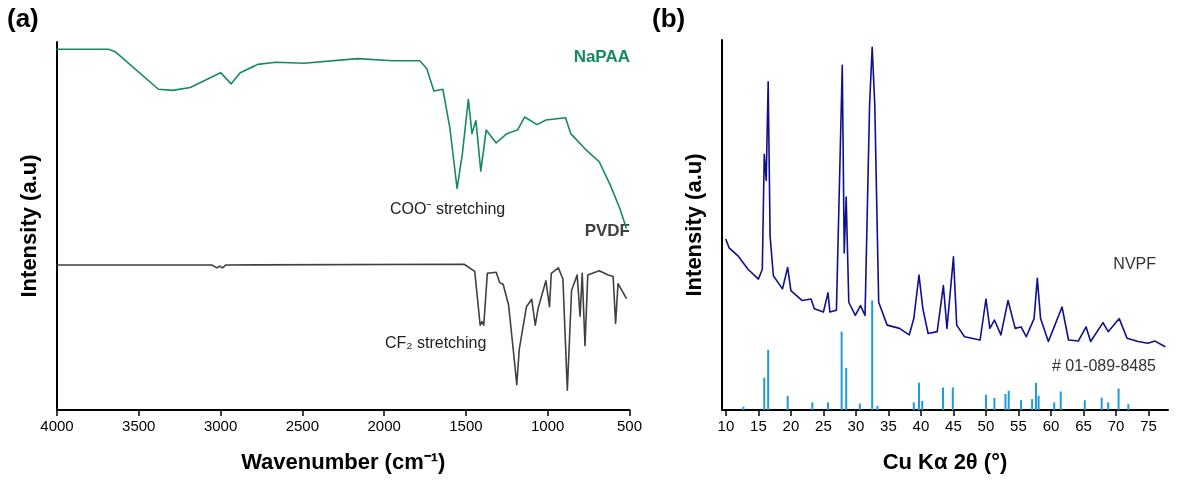 This screenshot has height=483, width=1196. Describe the element at coordinates (1135, 263) in the screenshot. I see `text: NVPF` at that location.